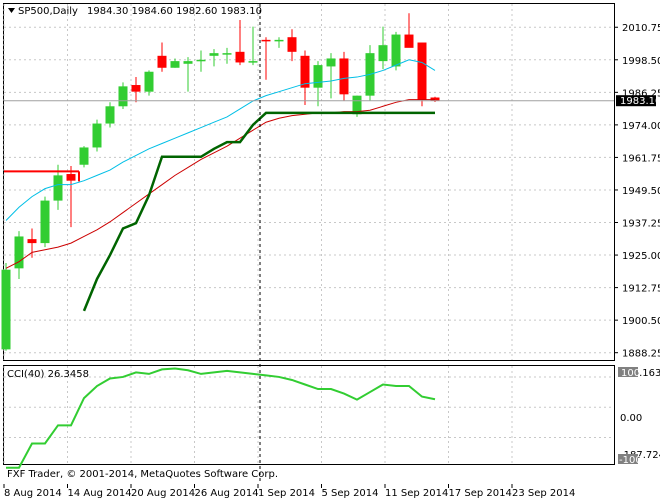 The image size is (660, 500). I want to click on cci-level-tag-upper: 100, so click(630, 373).